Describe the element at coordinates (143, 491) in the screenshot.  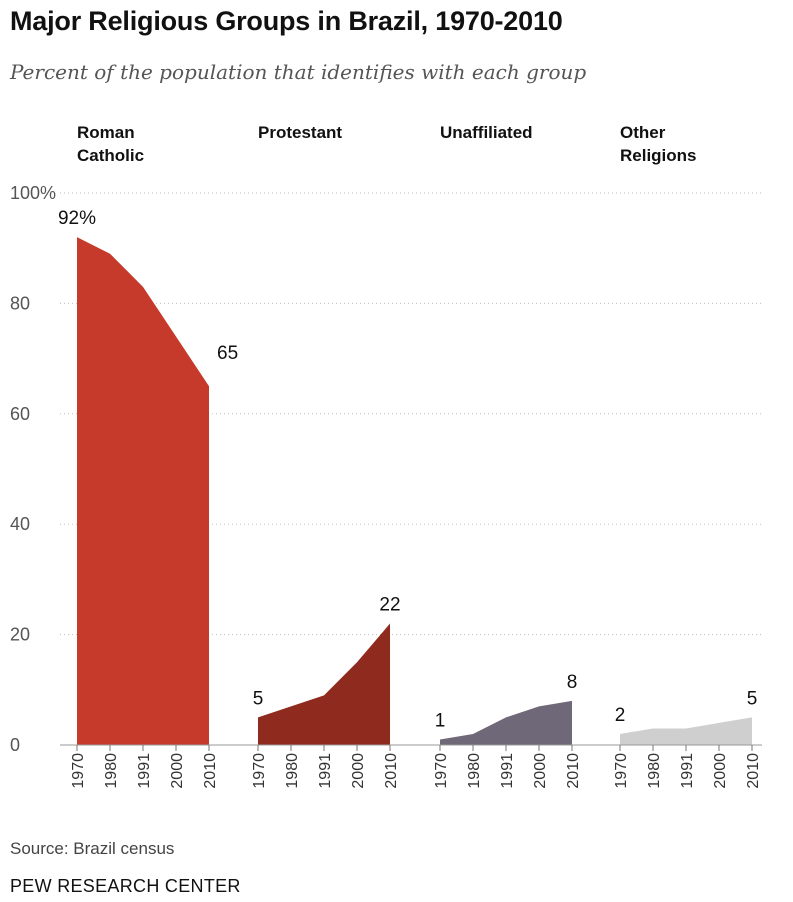
I see `area-roman-catholic` at that location.